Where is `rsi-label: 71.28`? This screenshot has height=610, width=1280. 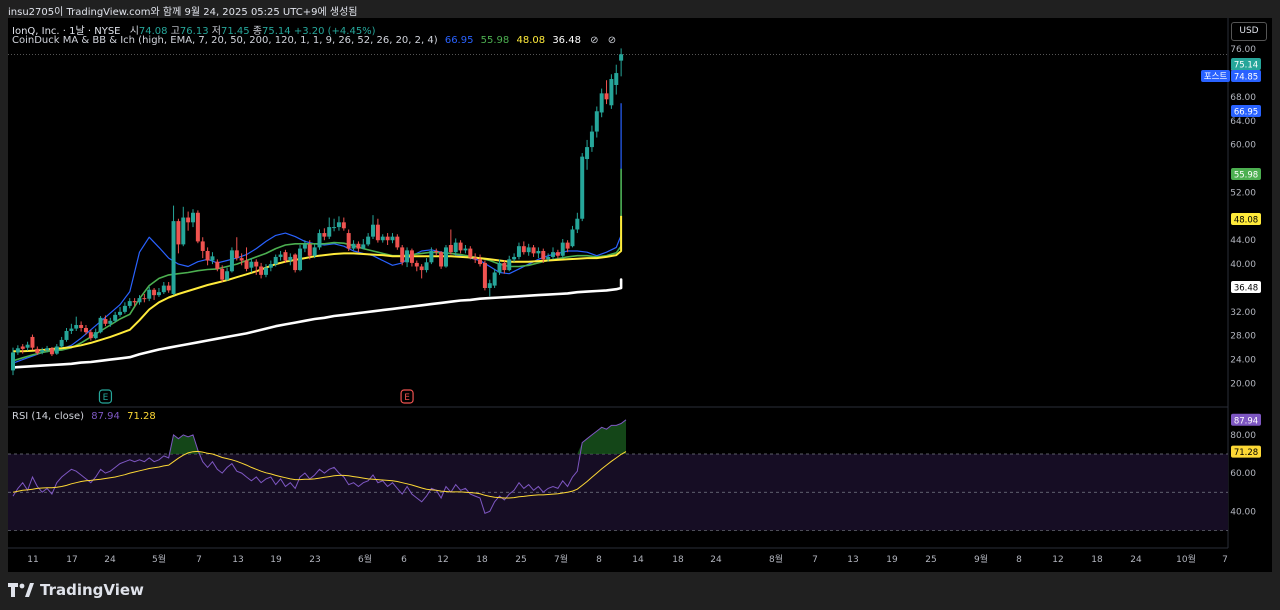 rsi-label: 71.28 is located at coordinates (1246, 453).